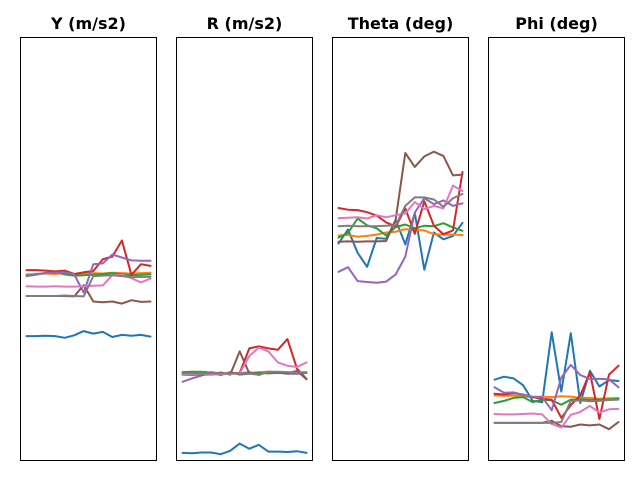 The width and height of the screenshot is (640, 480). Describe the element at coordinates (556, 23) in the screenshot. I see `subplot-title: Phi (deg)` at that location.